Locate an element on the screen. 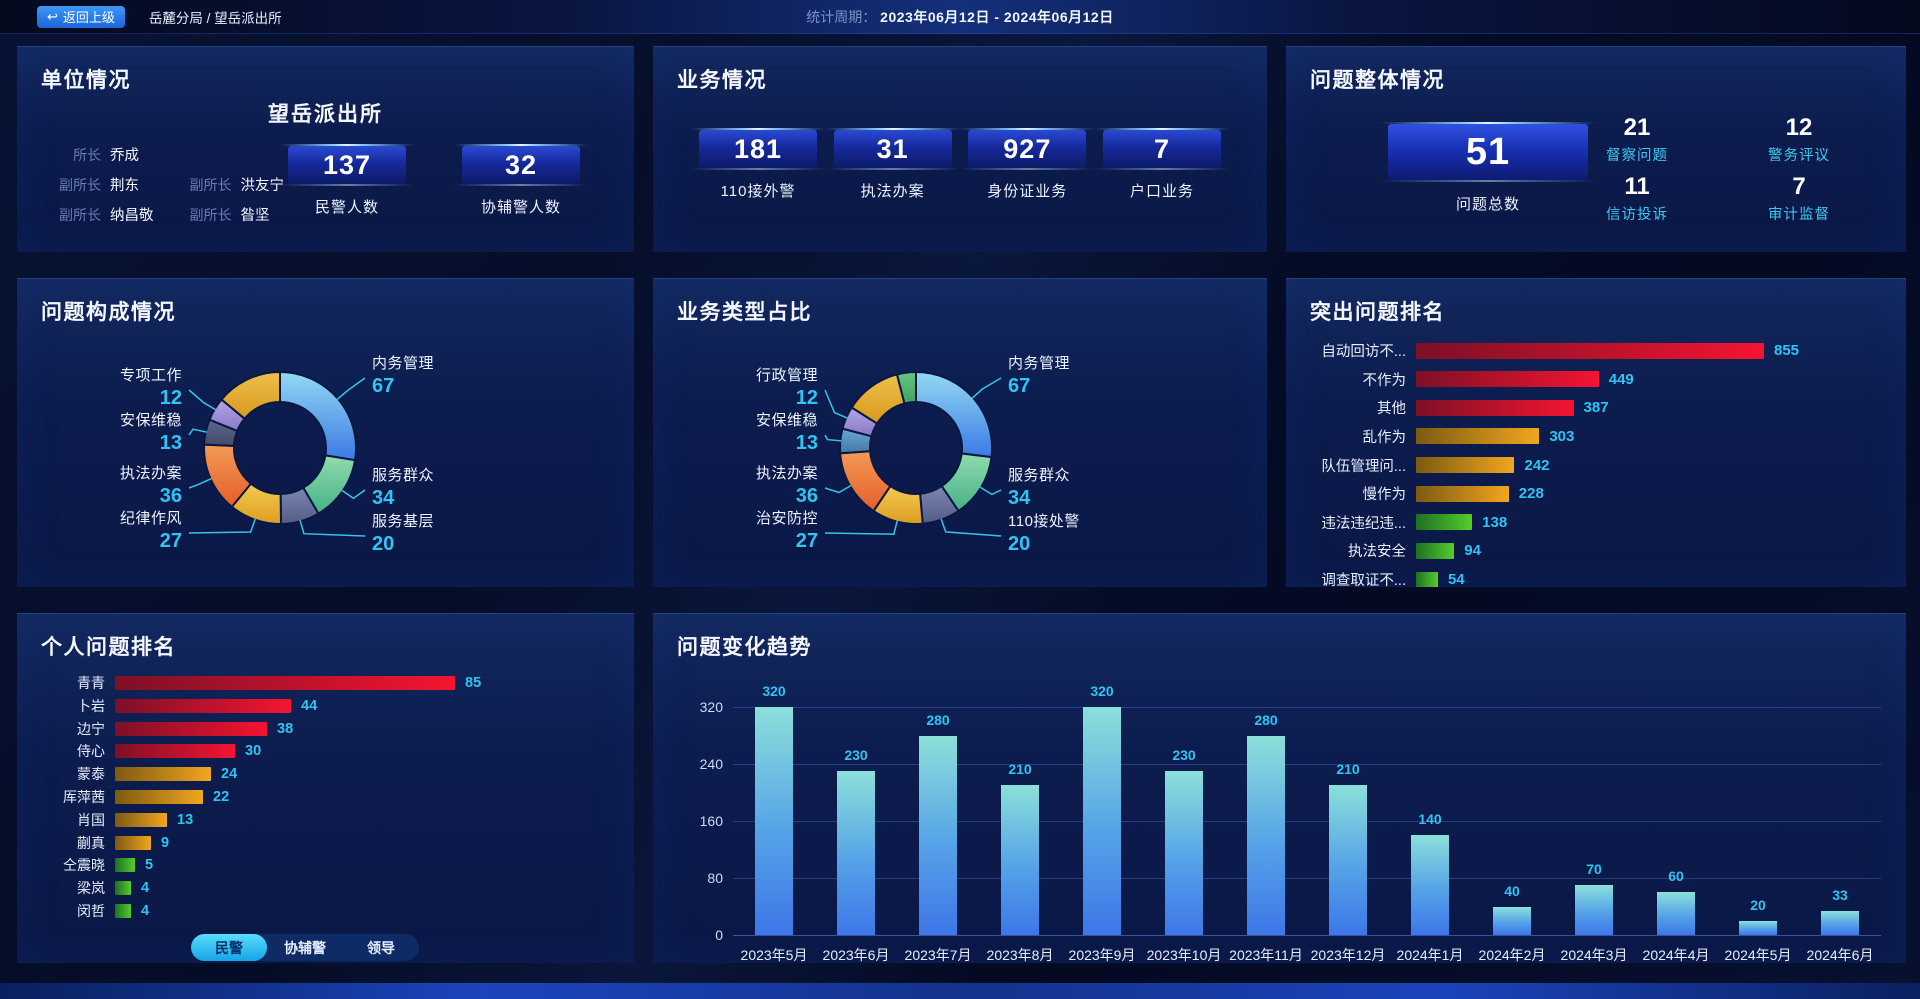 This screenshot has width=1920, height=999. x-tick-label: 2024年3月 is located at coordinates (1594, 955).